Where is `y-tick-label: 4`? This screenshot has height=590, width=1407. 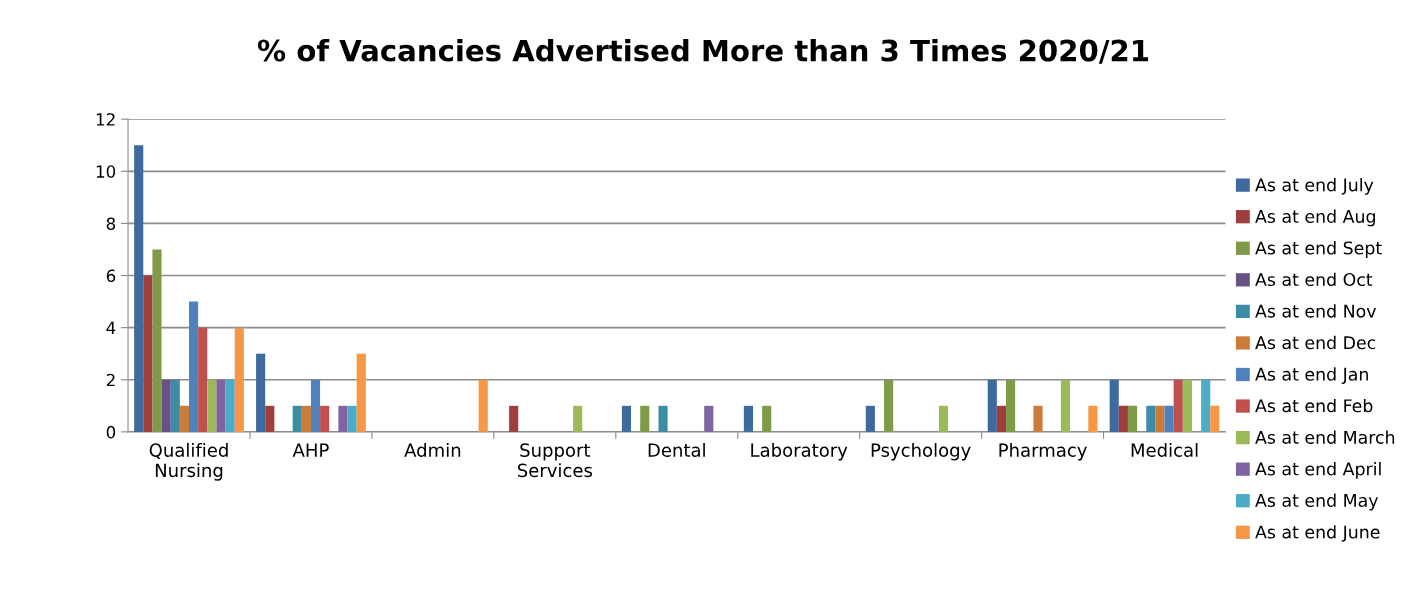
y-tick-label: 4 is located at coordinates (111, 327).